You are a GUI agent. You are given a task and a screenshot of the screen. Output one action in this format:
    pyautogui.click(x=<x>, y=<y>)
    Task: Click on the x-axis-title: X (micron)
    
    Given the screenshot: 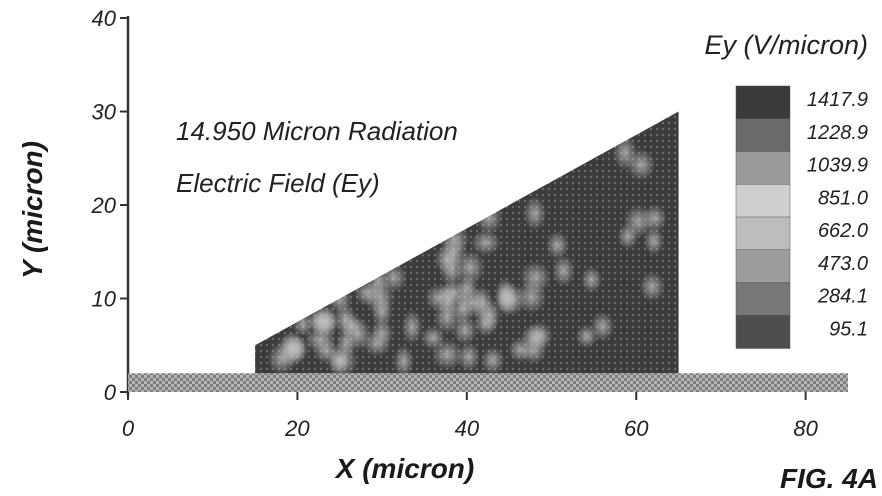 What is the action you would take?
    pyautogui.click(x=404, y=468)
    